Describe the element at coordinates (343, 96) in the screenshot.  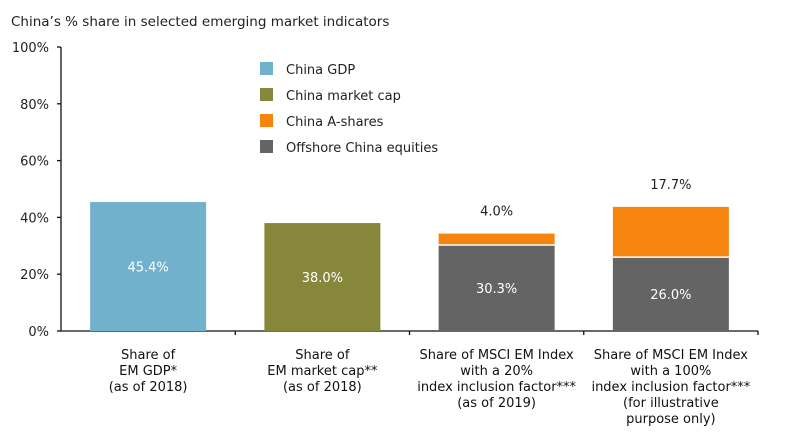
I see `legend-label: China market cap` at that location.